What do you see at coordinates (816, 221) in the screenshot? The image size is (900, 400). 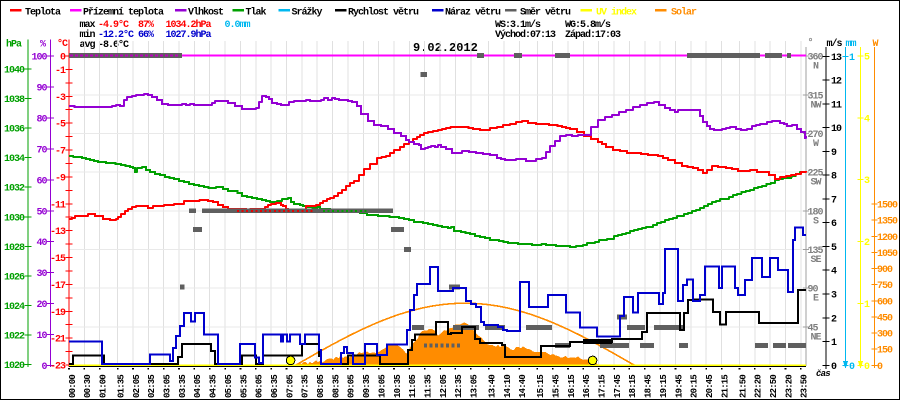 I see `svg-text: S` at bounding box center [816, 221].